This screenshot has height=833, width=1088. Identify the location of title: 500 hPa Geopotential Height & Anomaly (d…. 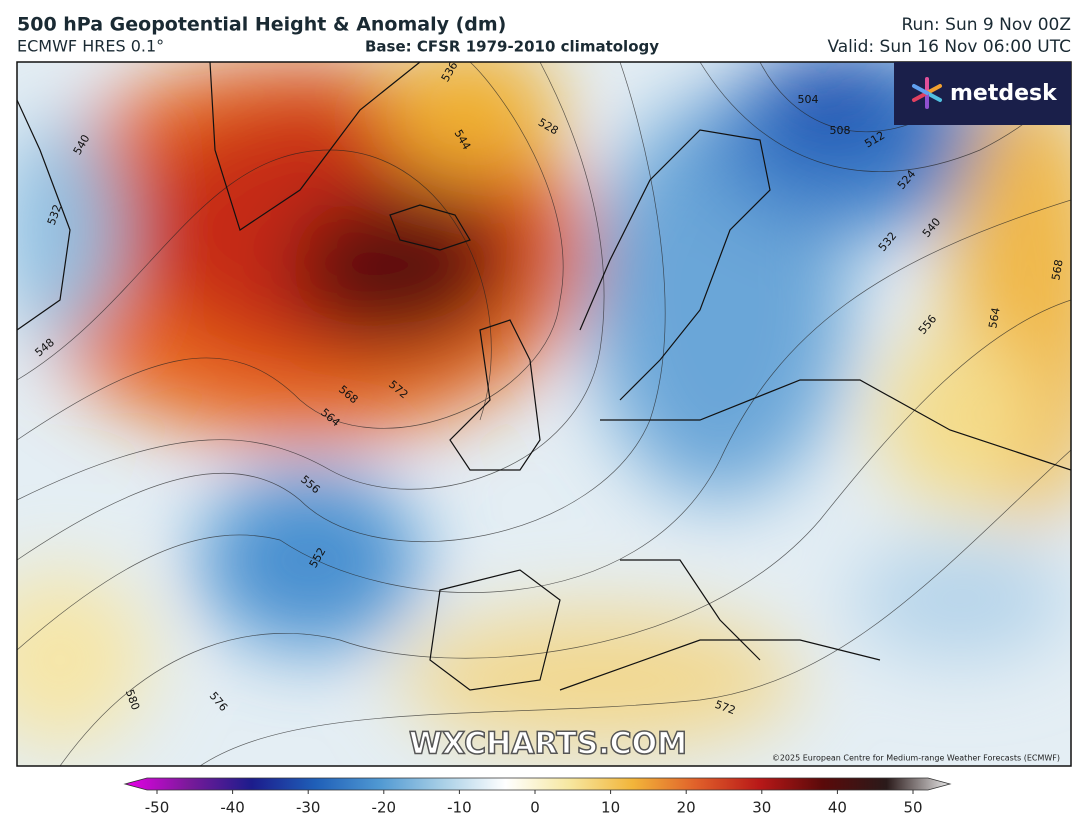
(261, 25).